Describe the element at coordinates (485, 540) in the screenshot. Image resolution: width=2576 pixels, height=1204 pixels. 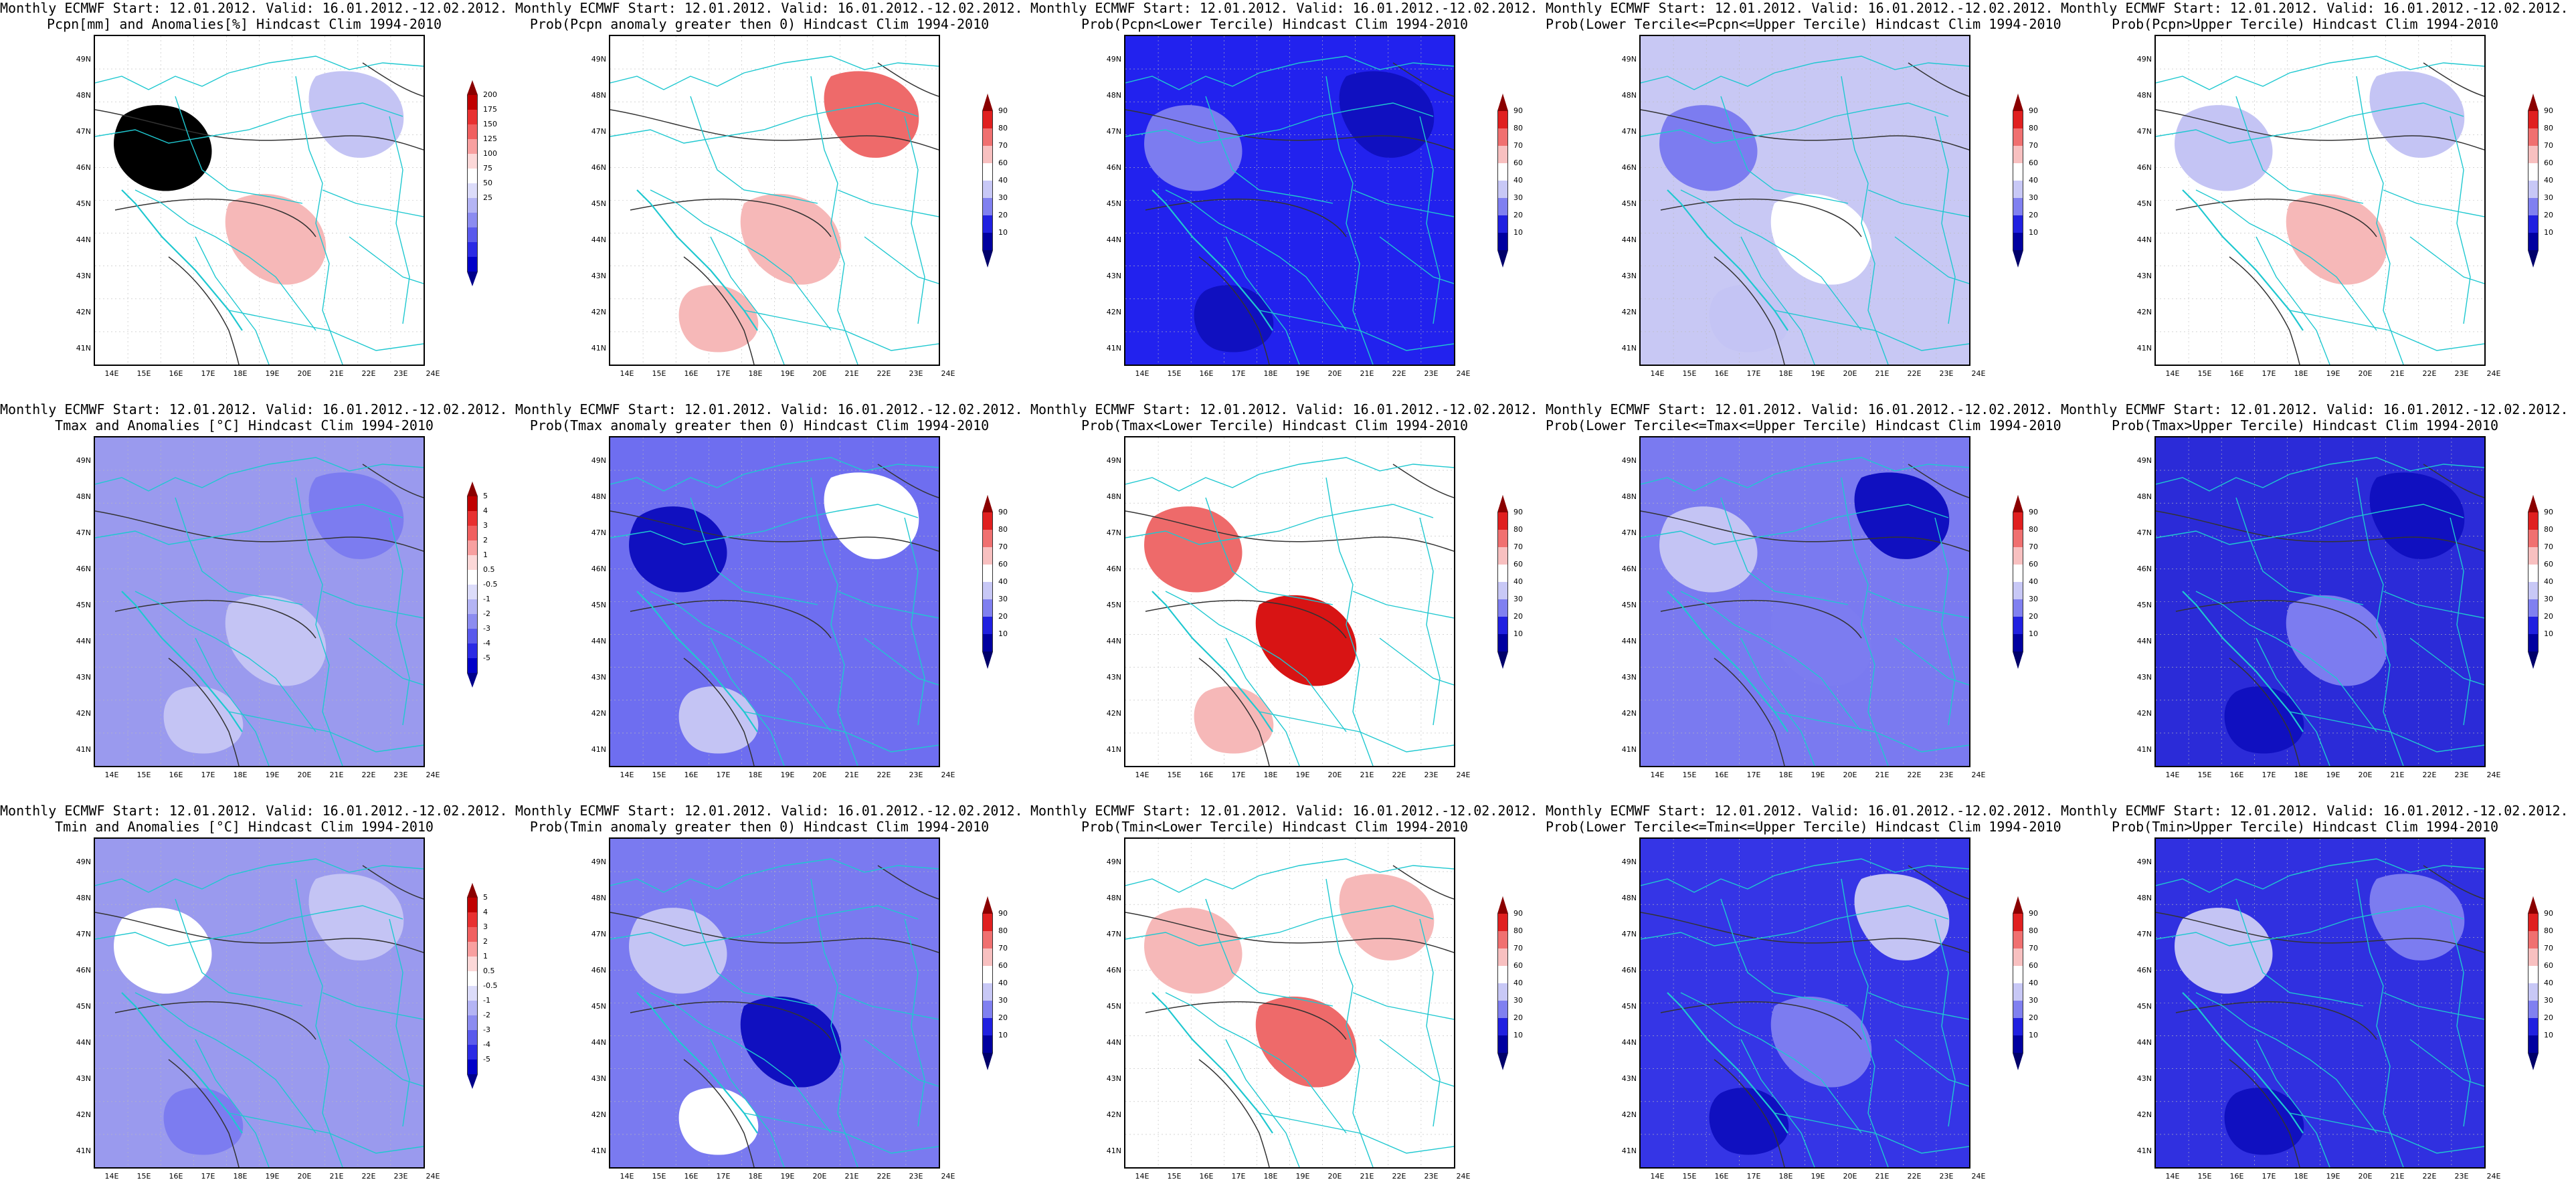
I see `colorbar-tick-label: 2` at that location.